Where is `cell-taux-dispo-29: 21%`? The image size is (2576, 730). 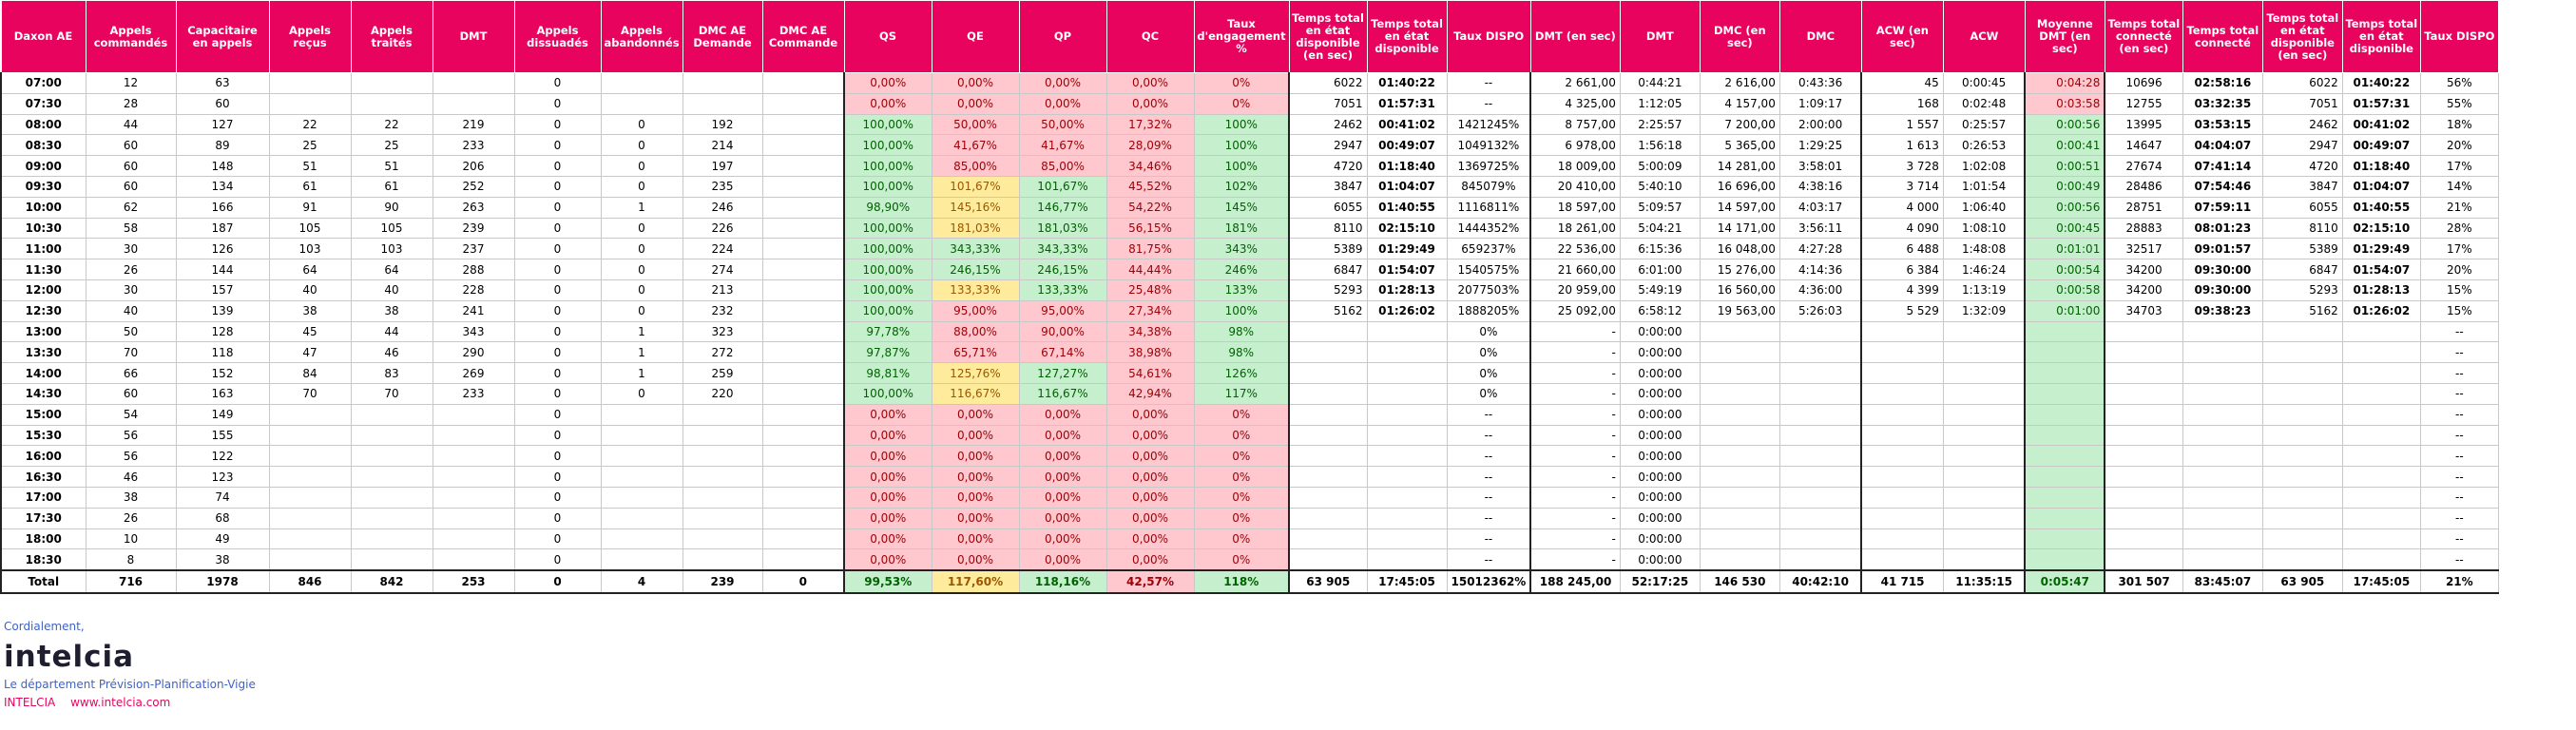
cell-taux-dispo-29: 21% is located at coordinates (2459, 582).